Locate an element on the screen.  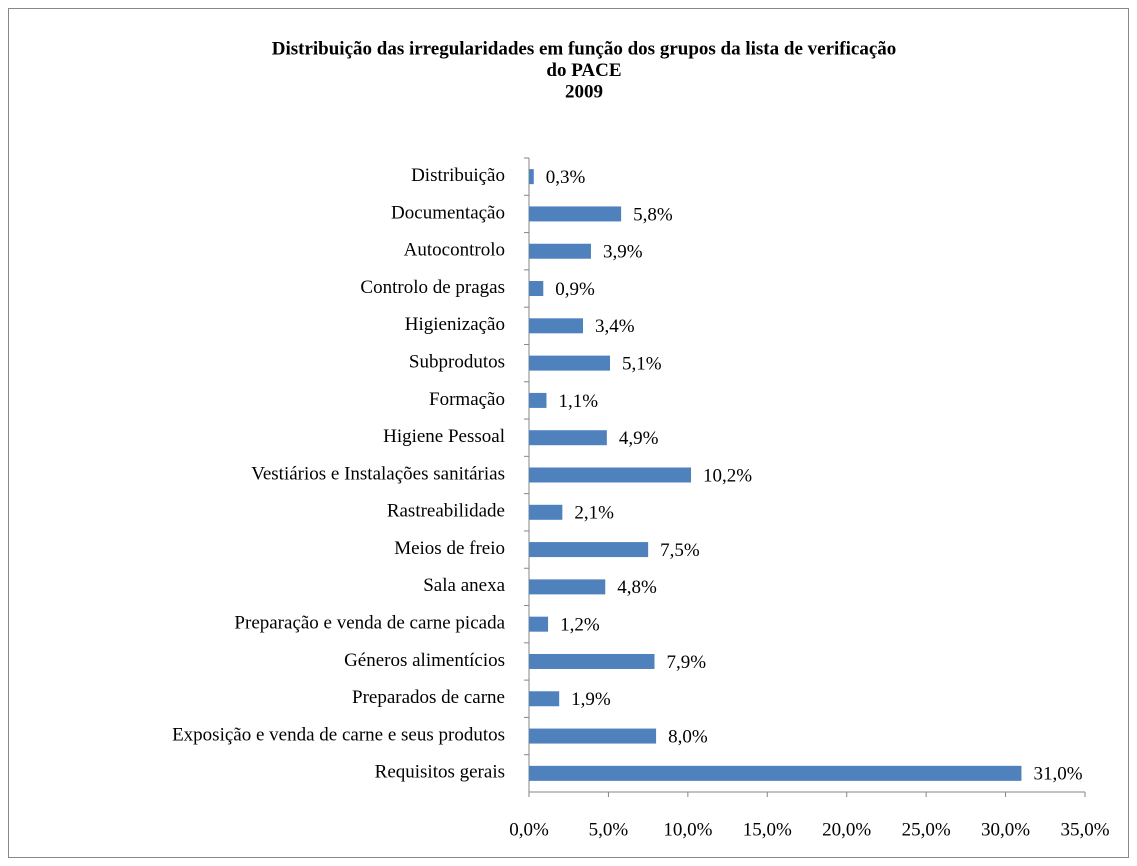
data-label: 0,9% is located at coordinates (575, 289).